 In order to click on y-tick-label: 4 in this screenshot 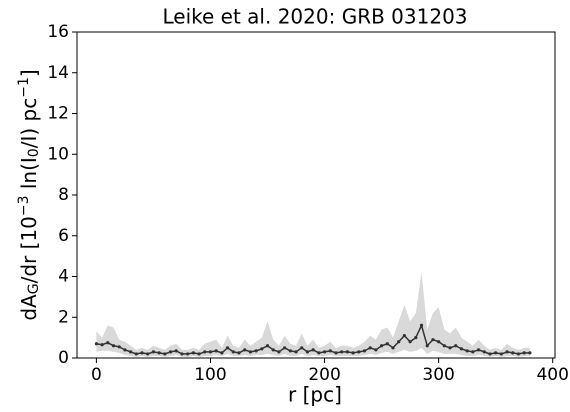, I will do `click(63, 277)`.